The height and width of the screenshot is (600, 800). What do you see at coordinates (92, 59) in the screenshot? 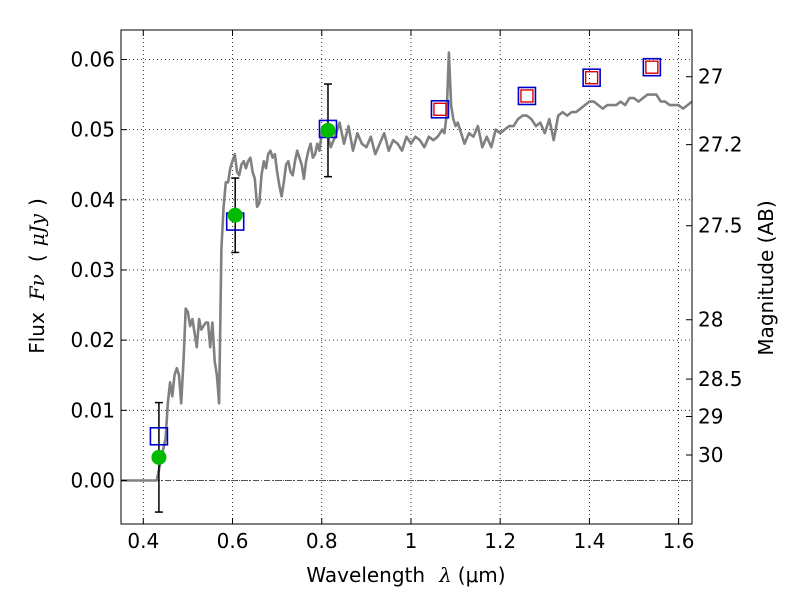
I see `y-tick-label: 0.06` at bounding box center [92, 59].